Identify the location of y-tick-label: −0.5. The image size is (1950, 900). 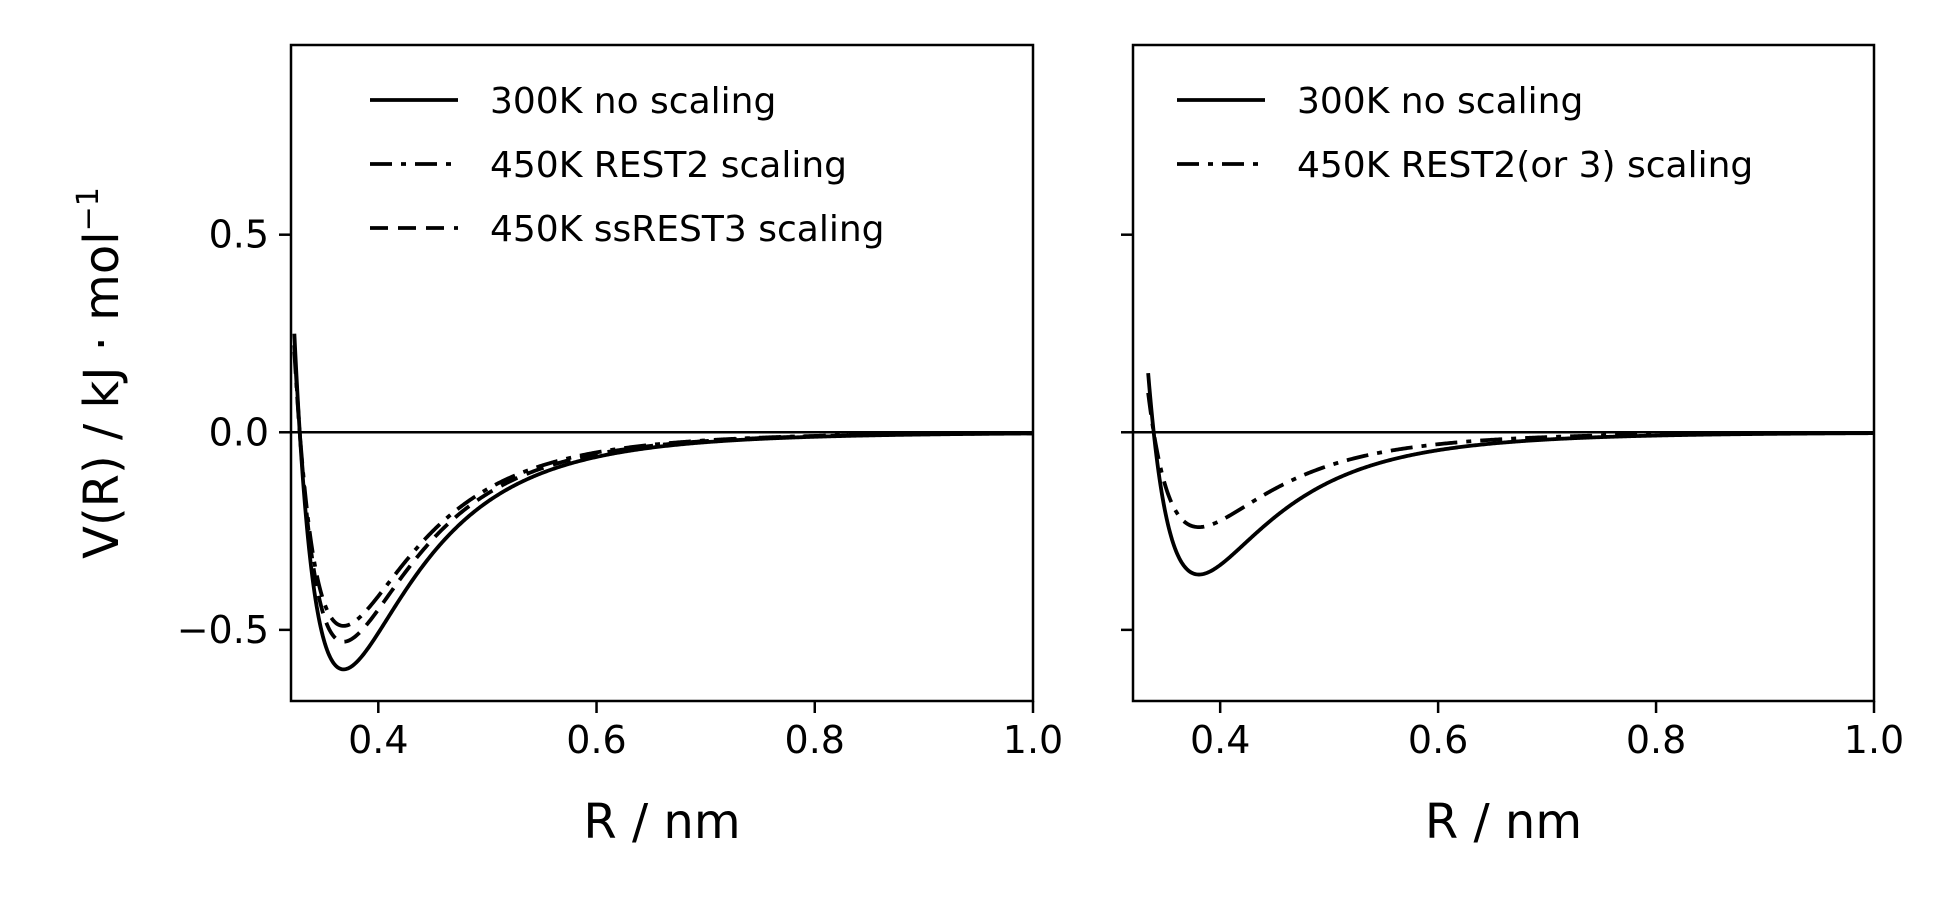
(223, 630).